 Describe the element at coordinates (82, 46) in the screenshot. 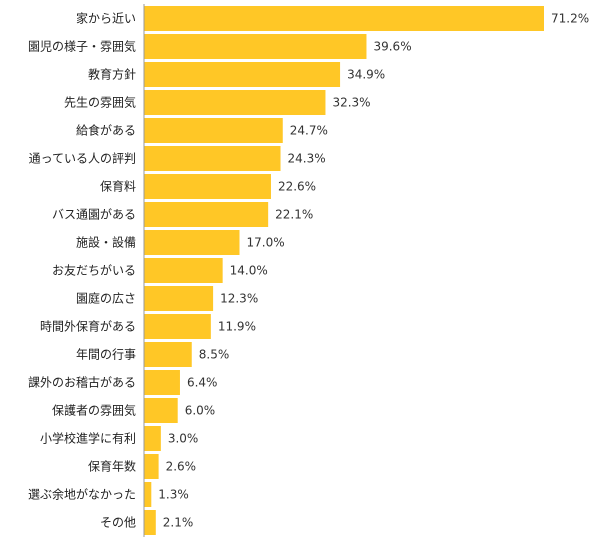

I see `category-label: 園児の様子・雰囲気` at that location.